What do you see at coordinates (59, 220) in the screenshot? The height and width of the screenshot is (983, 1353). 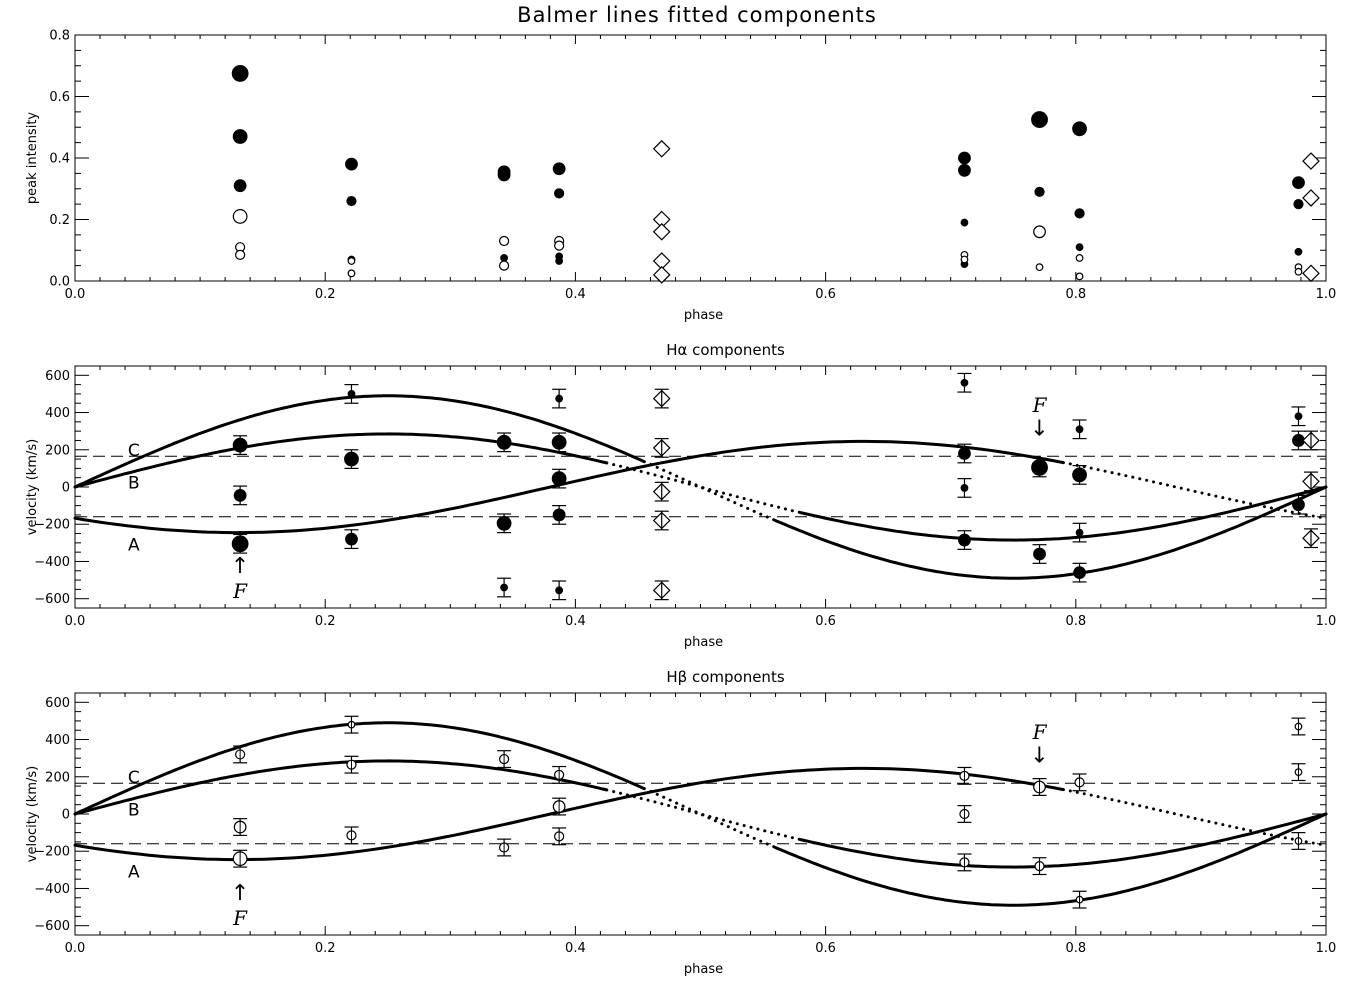 I see `y-tick-label: 0.2` at bounding box center [59, 220].